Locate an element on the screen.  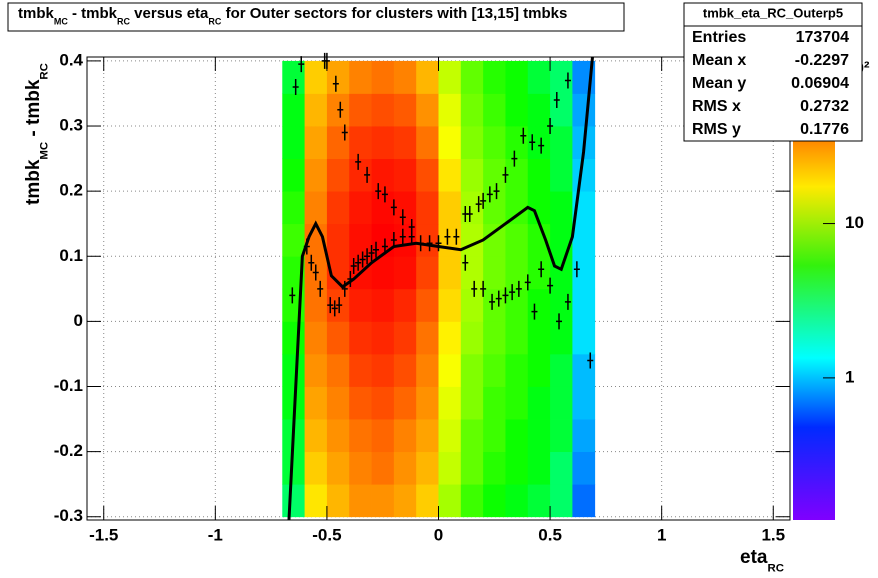
chart-title-part: - tmbk is located at coordinates (93, 13).